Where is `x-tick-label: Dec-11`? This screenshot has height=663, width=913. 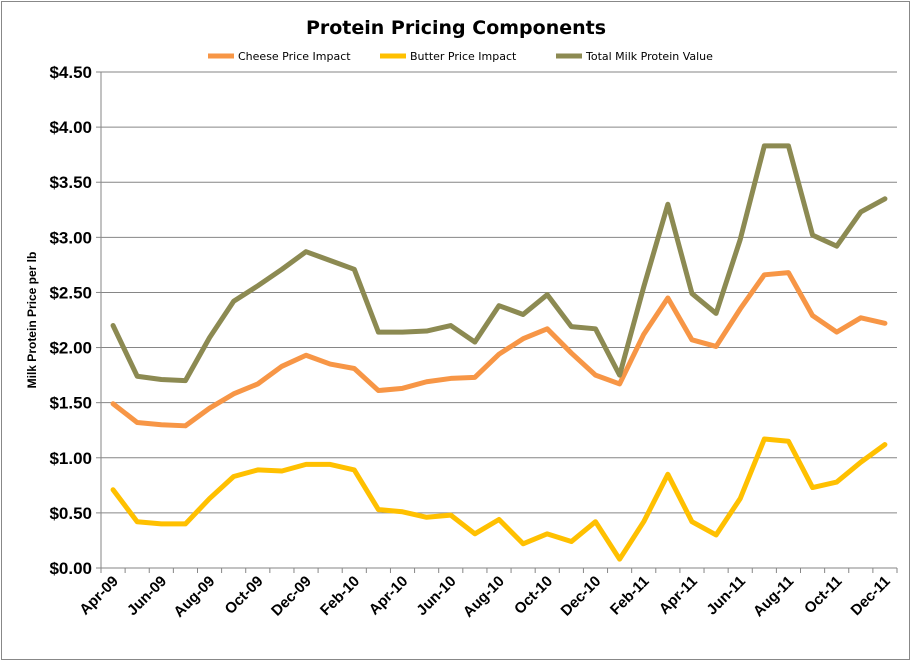 x-tick-label: Dec-11 is located at coordinates (871, 596).